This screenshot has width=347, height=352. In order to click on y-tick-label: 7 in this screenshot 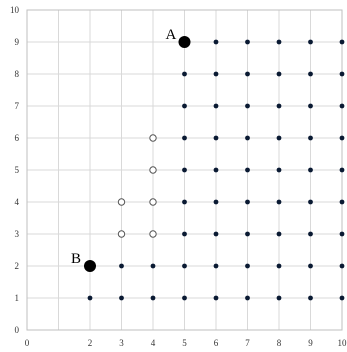, I will do `click(17, 106)`.